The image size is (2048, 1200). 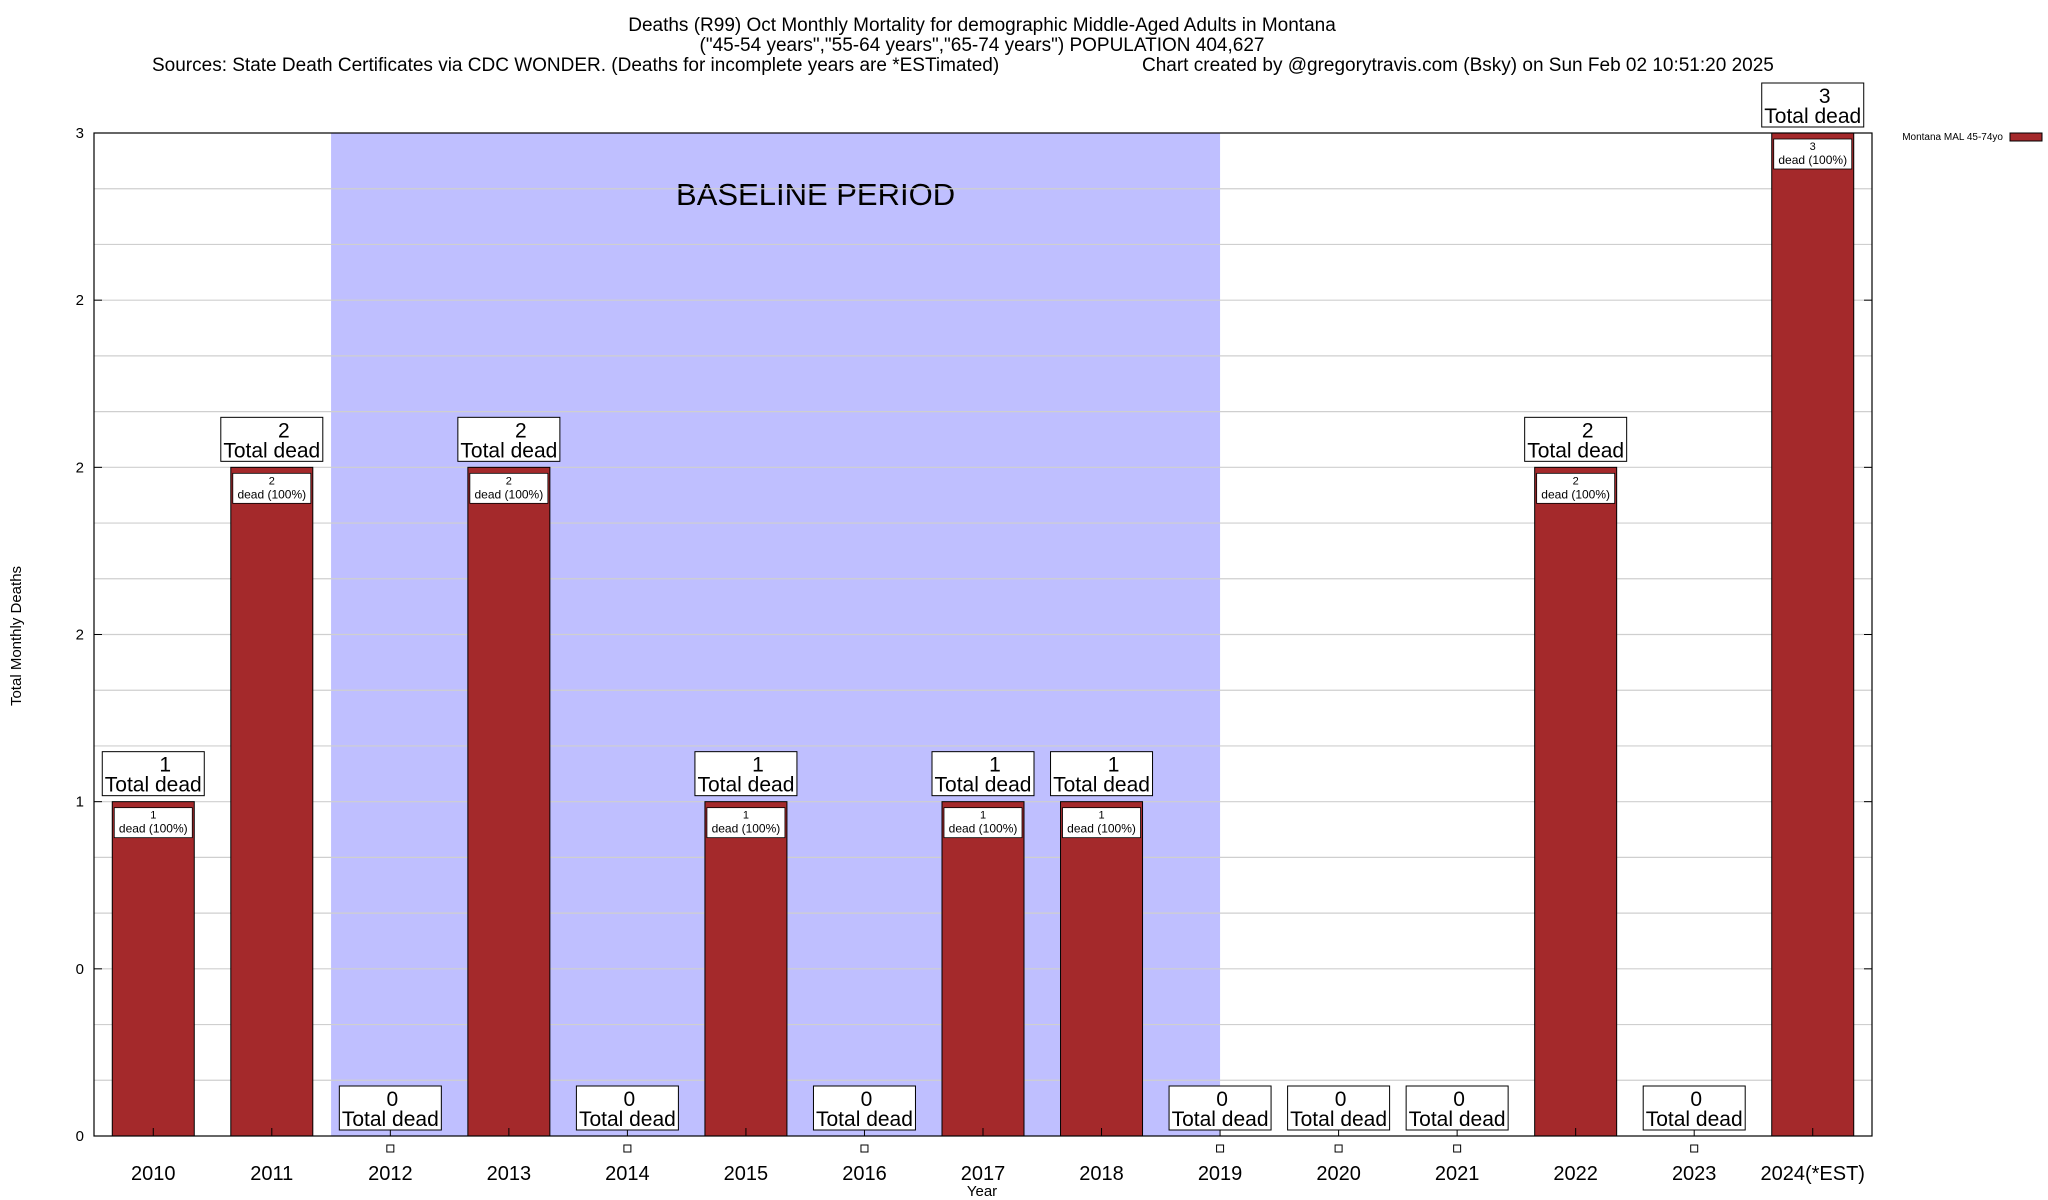 What do you see at coordinates (1813, 147) in the screenshot?
I see `inner-label-number: 3` at bounding box center [1813, 147].